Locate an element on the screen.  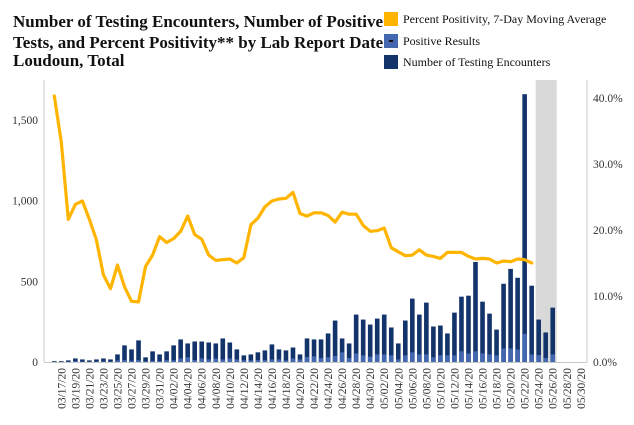
y-right-tick-label: 40.0% is located at coordinates (608, 99).